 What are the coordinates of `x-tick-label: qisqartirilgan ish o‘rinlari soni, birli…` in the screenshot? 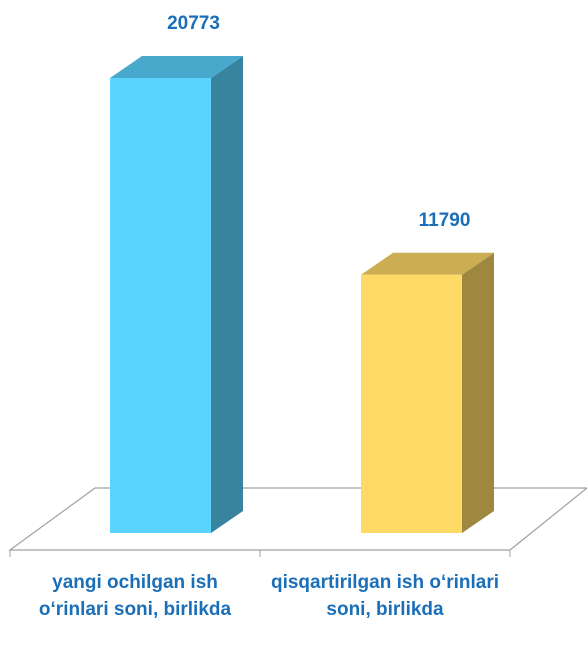 It's located at (385, 596).